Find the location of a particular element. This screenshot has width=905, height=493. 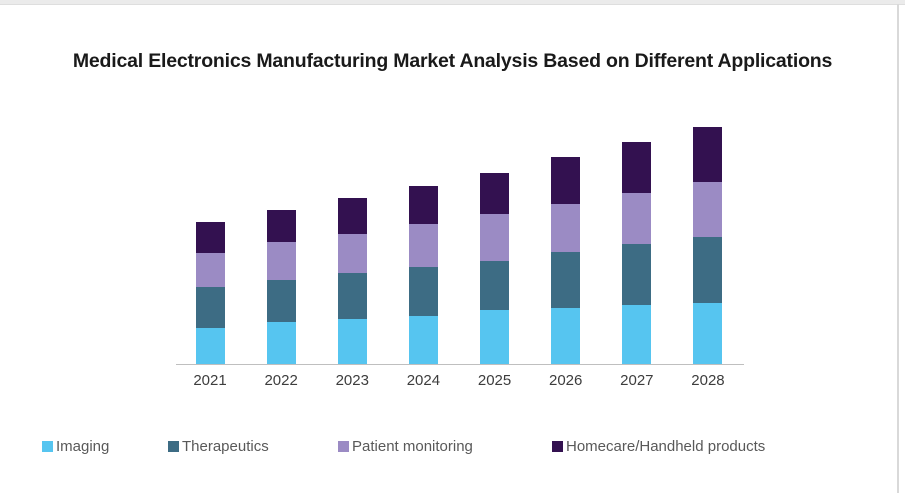

x-tick-label-2028: 2028 is located at coordinates (708, 380).